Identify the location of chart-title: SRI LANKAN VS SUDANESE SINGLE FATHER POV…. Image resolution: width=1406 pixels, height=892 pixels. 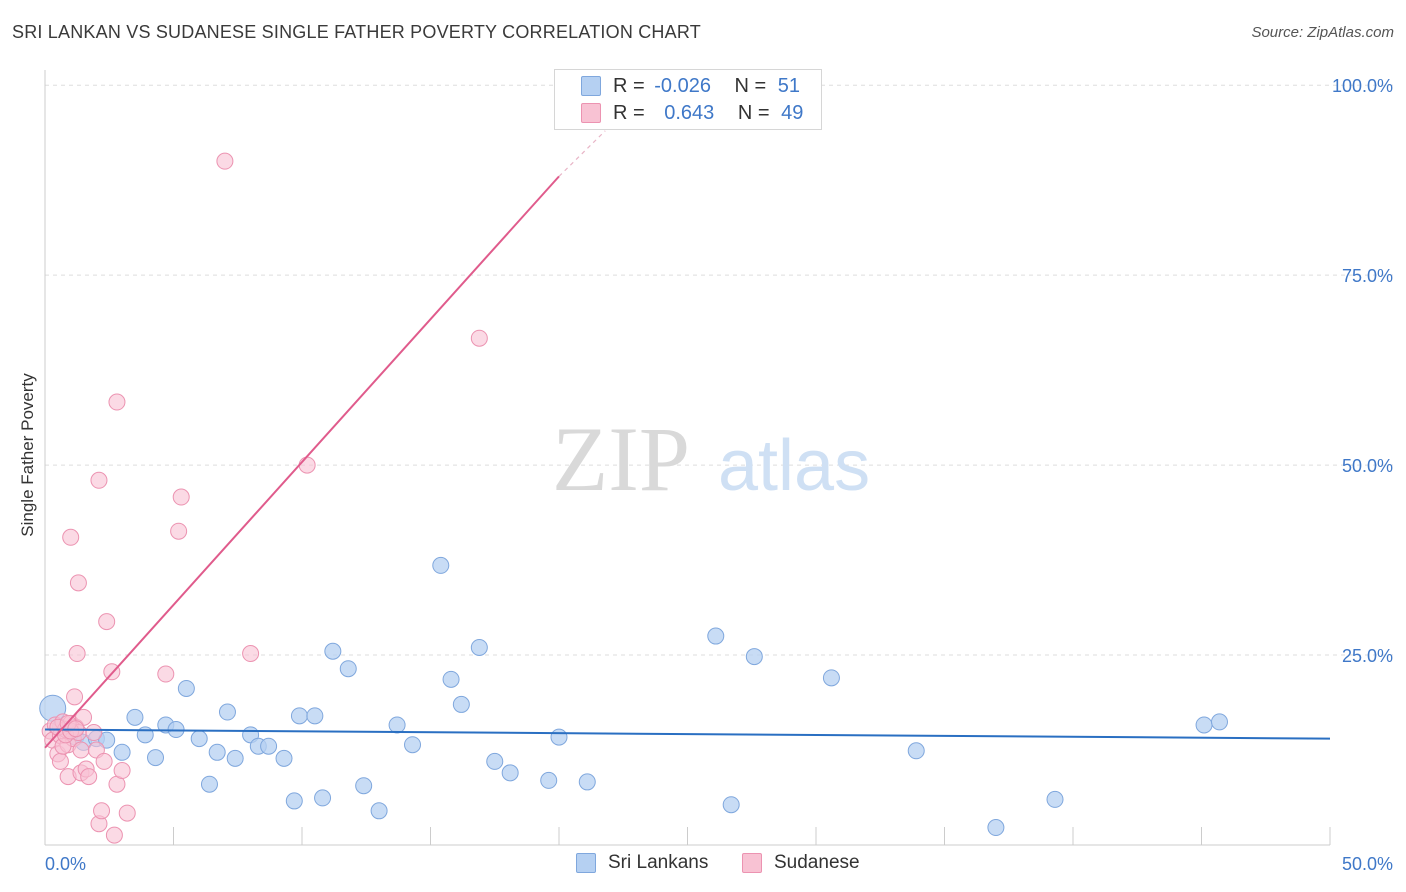
(356, 32).